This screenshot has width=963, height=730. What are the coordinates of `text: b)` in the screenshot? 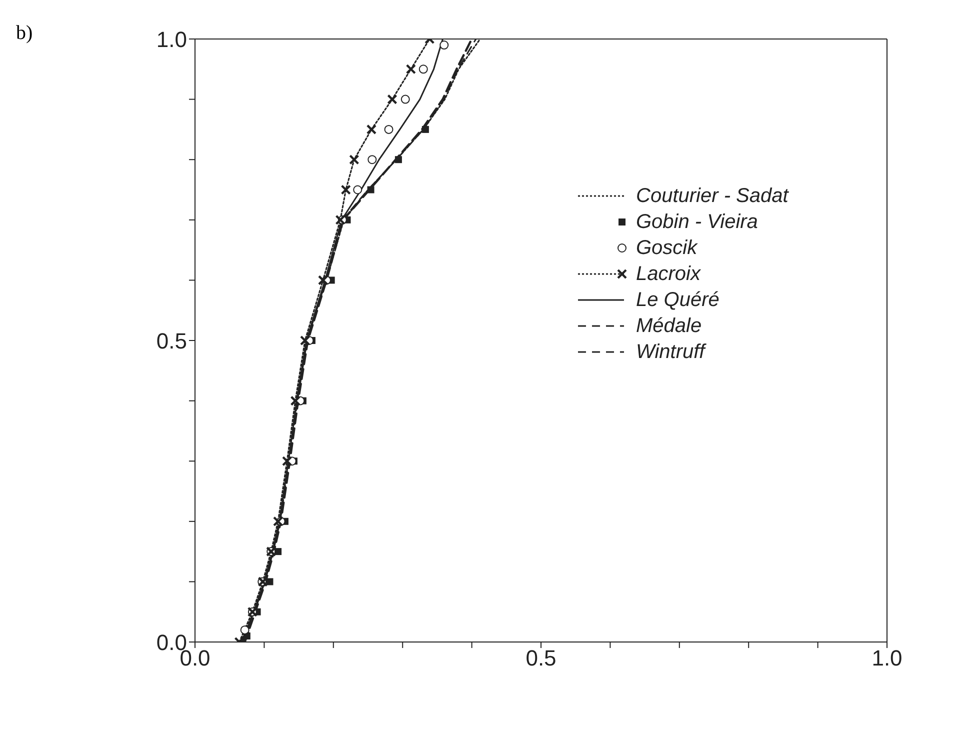 It's located at (24, 33).